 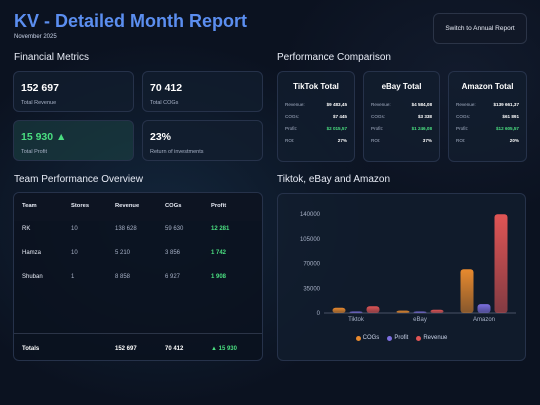 I want to click on legend-item-profit: Profit, so click(x=397, y=338).